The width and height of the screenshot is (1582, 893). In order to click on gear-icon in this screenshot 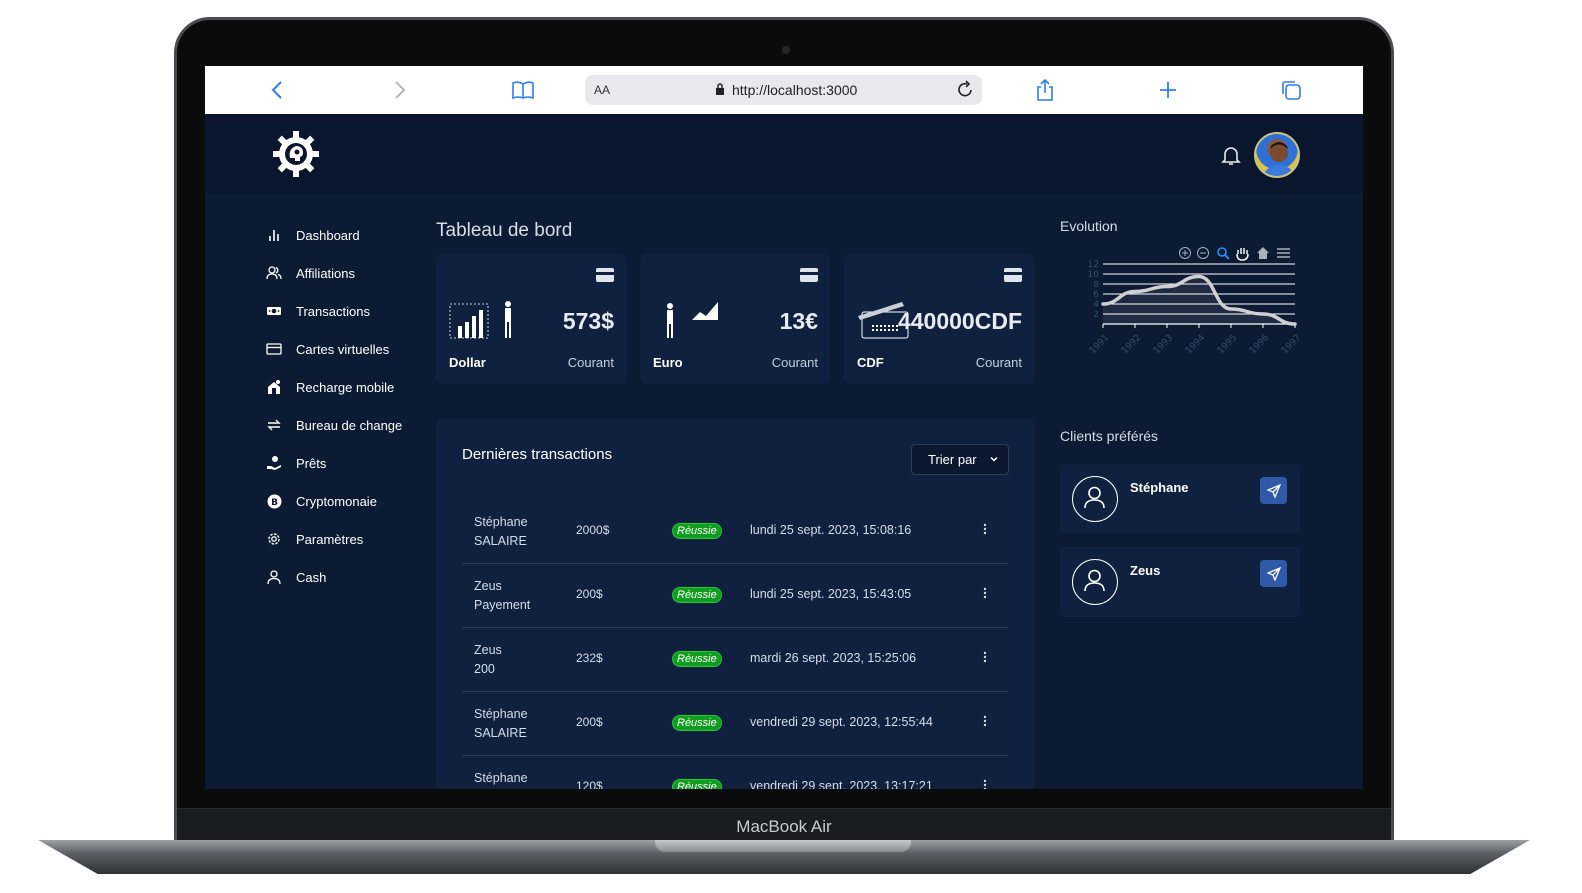, I will do `click(274, 539)`.